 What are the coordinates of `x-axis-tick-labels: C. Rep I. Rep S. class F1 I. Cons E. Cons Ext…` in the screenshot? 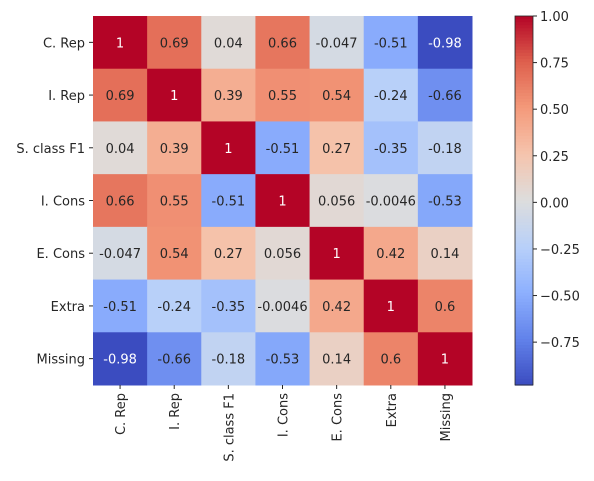 It's located at (284, 423).